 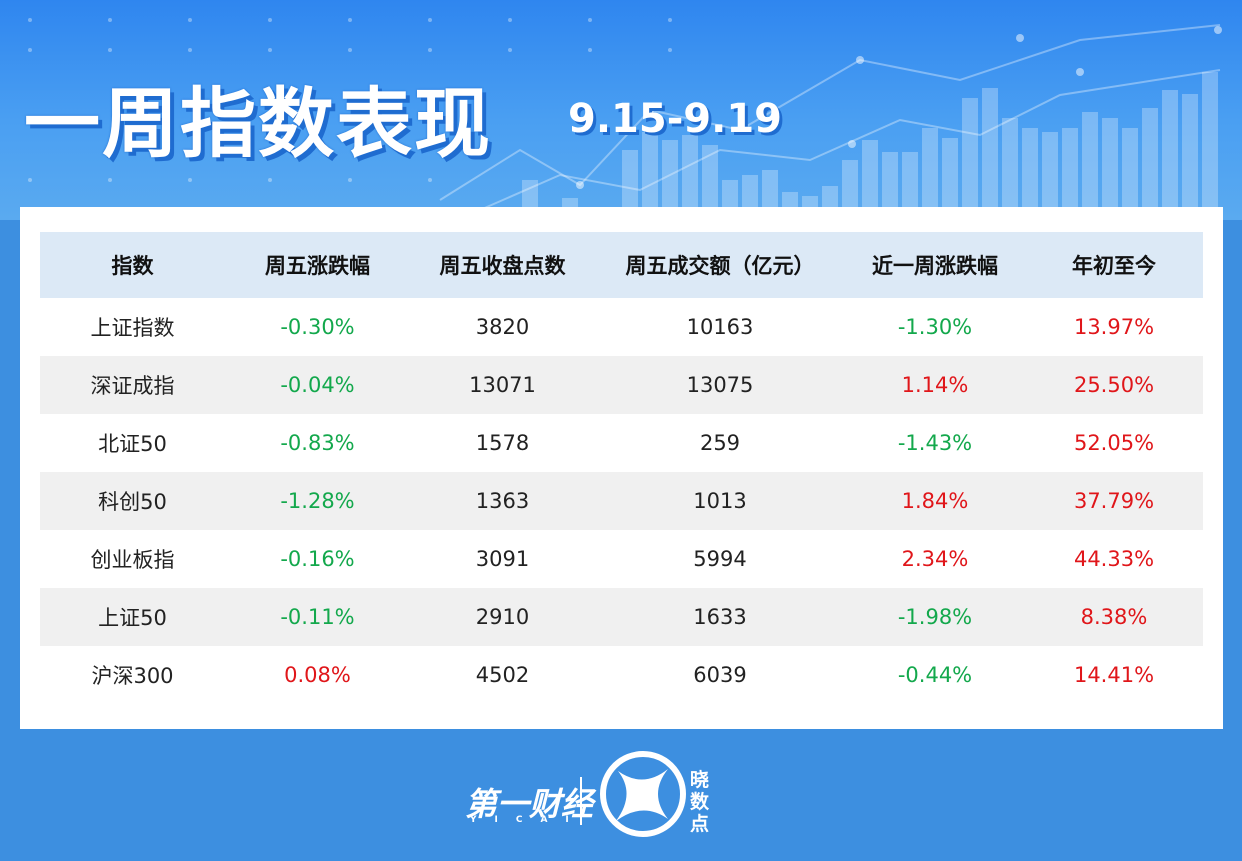 I want to click on column-header-fri-turnover: 周五成交额（亿元）, so click(x=720, y=265).